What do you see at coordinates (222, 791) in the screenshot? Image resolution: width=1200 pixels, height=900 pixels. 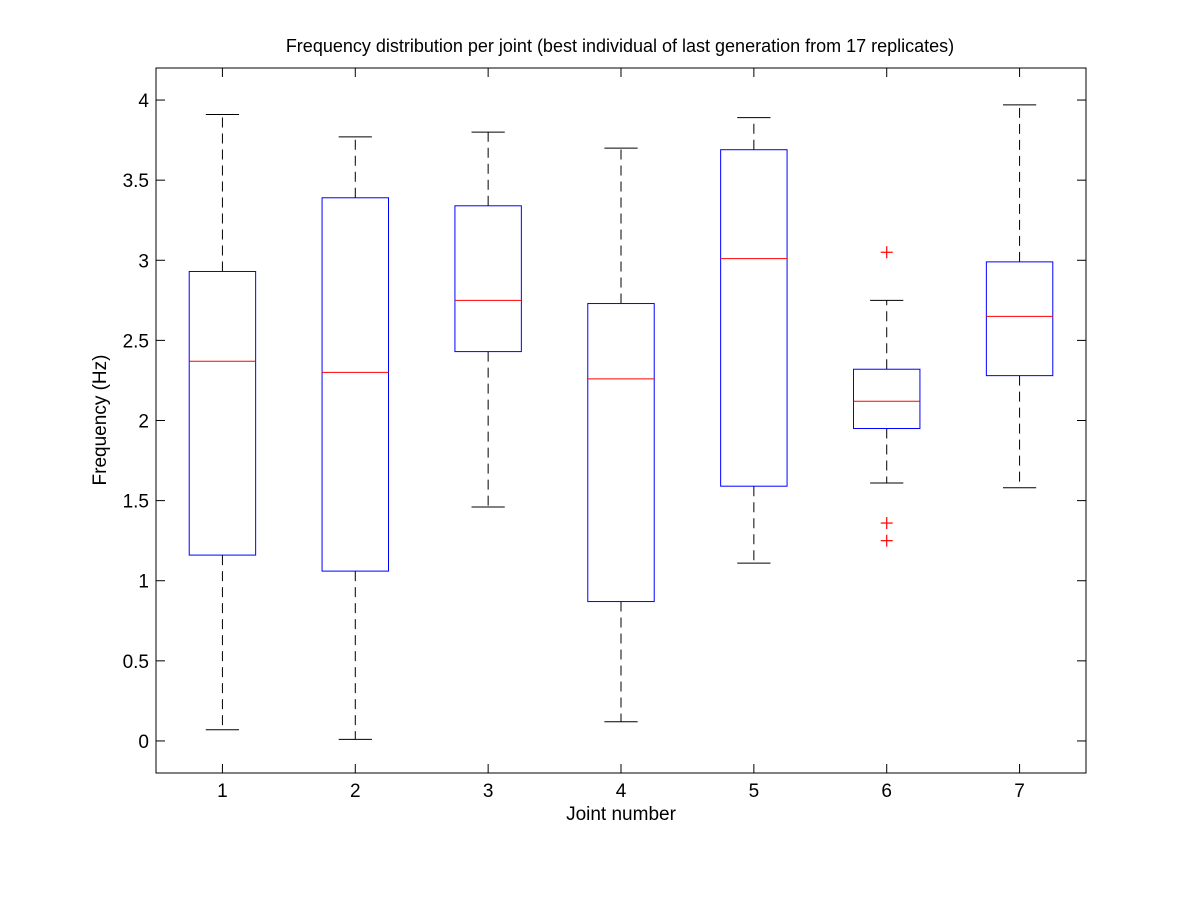 I see `x-tick-label: 1` at bounding box center [222, 791].